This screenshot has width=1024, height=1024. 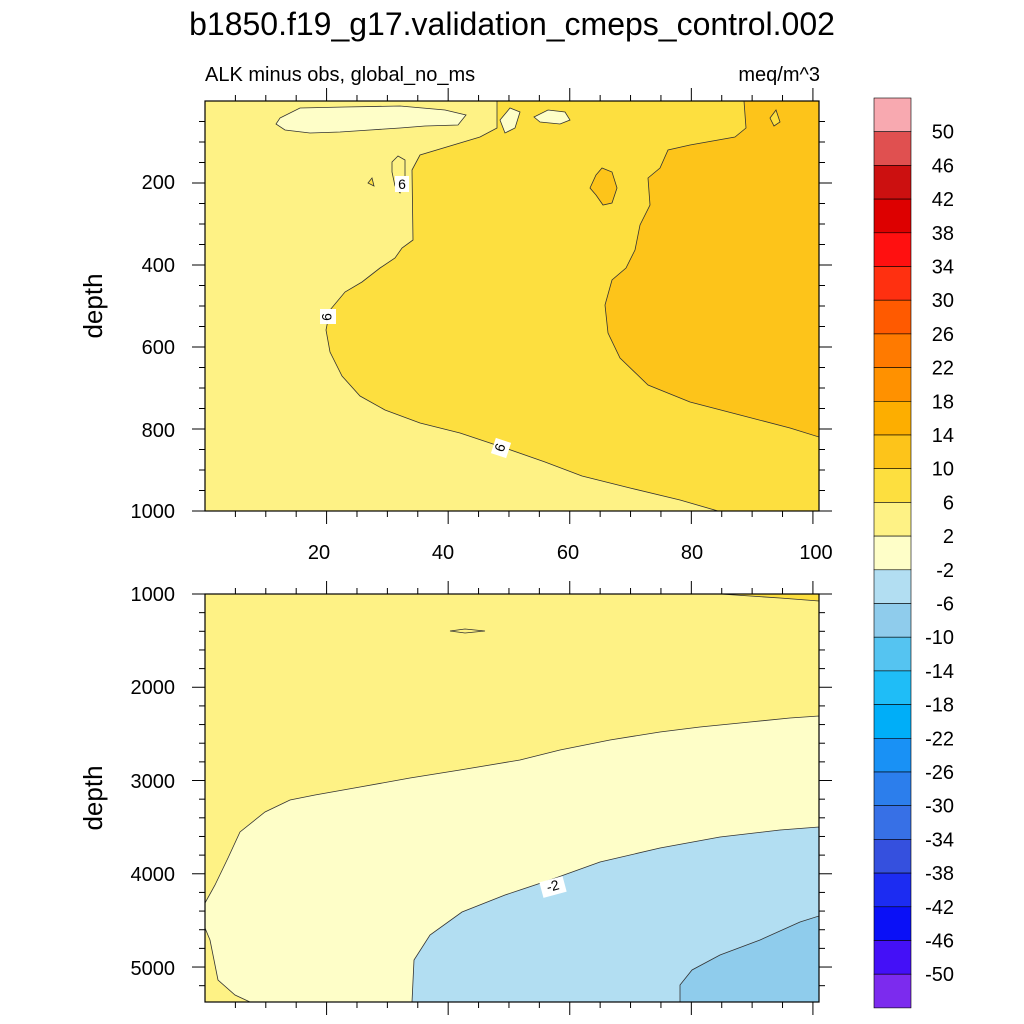 I want to click on upper-contour-label-3: 6, so click(x=501, y=448).